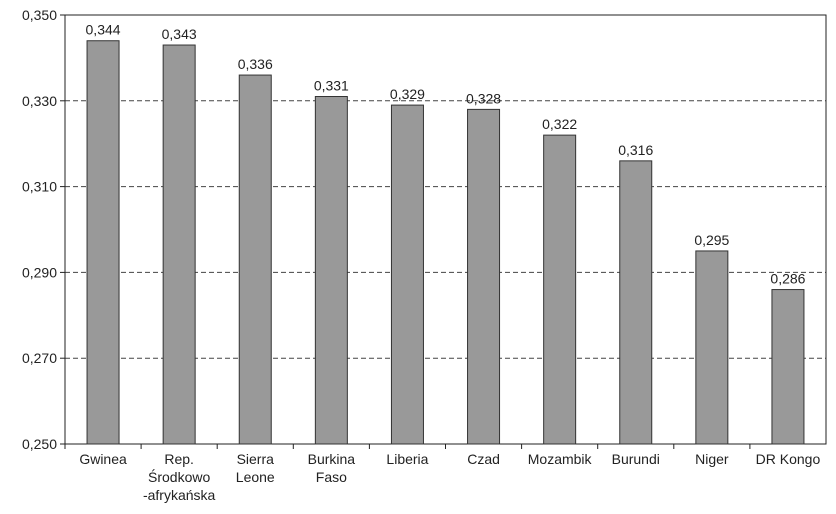  I want to click on y-tick-label: 0,290, so click(39, 272).